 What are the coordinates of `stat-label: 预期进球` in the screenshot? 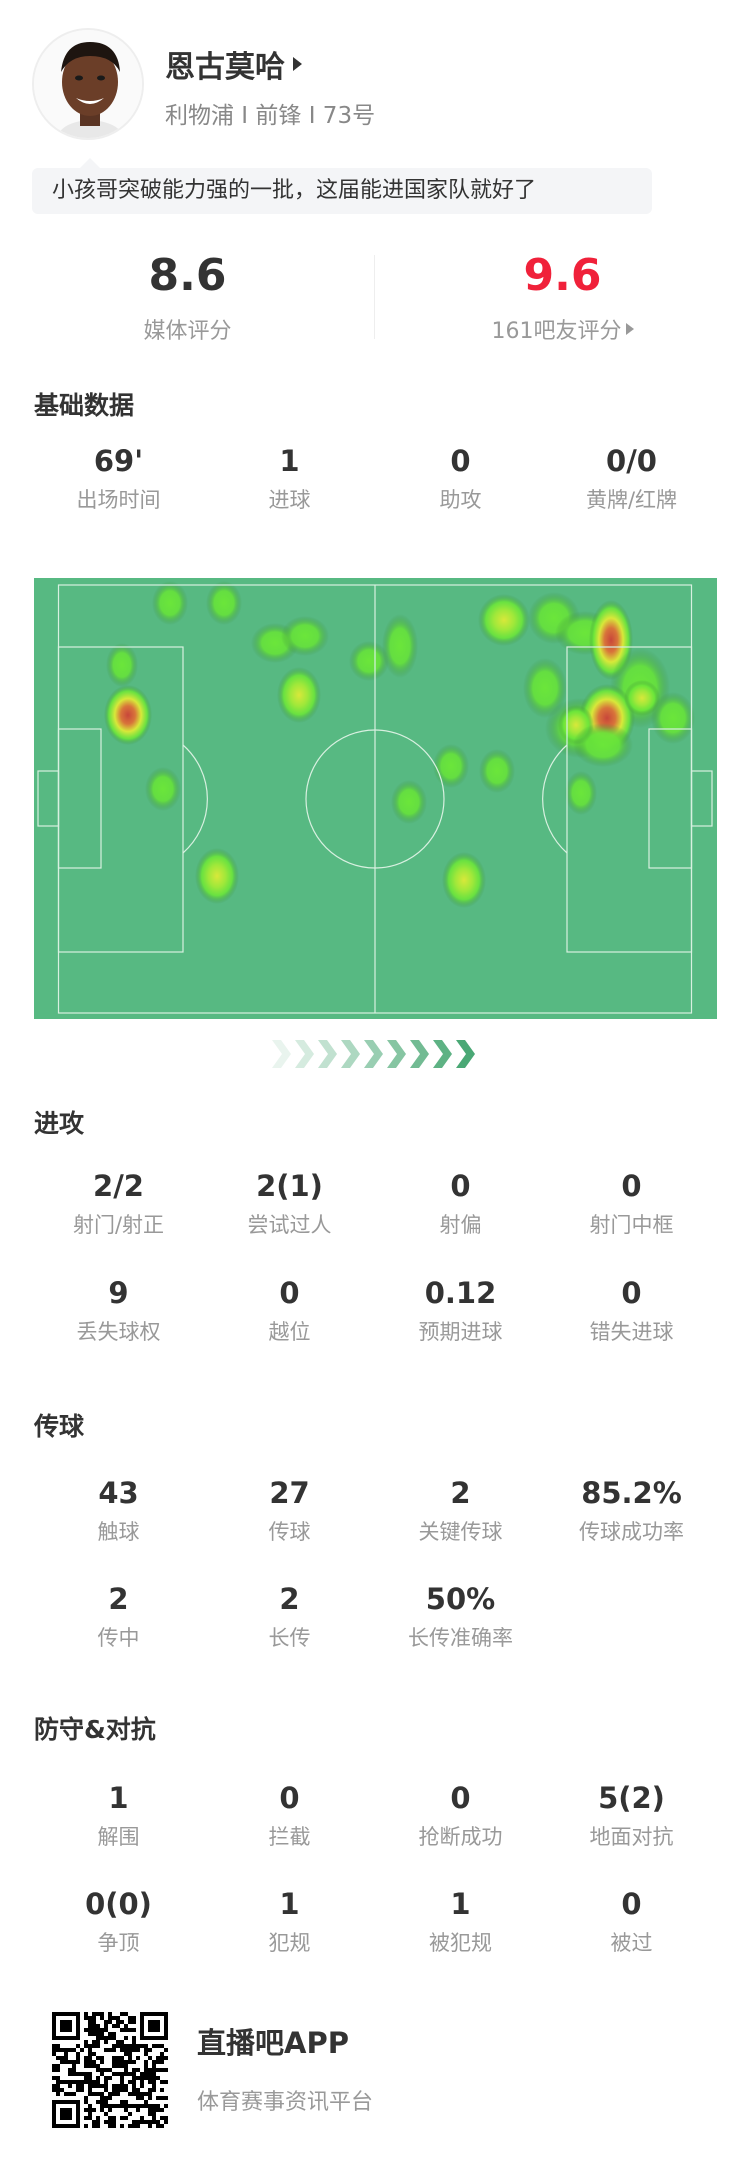 It's located at (460, 1332).